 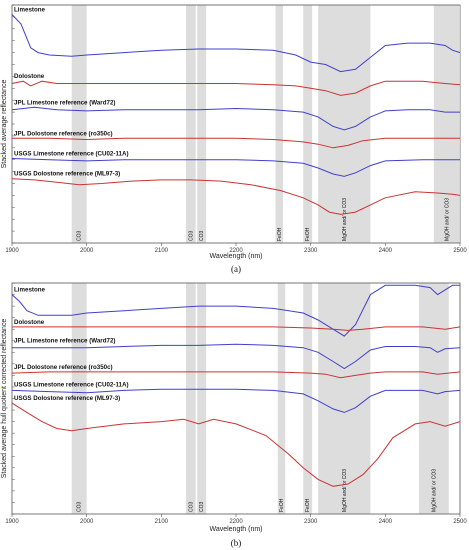 I want to click on panel-caption: (a), so click(x=236, y=269).